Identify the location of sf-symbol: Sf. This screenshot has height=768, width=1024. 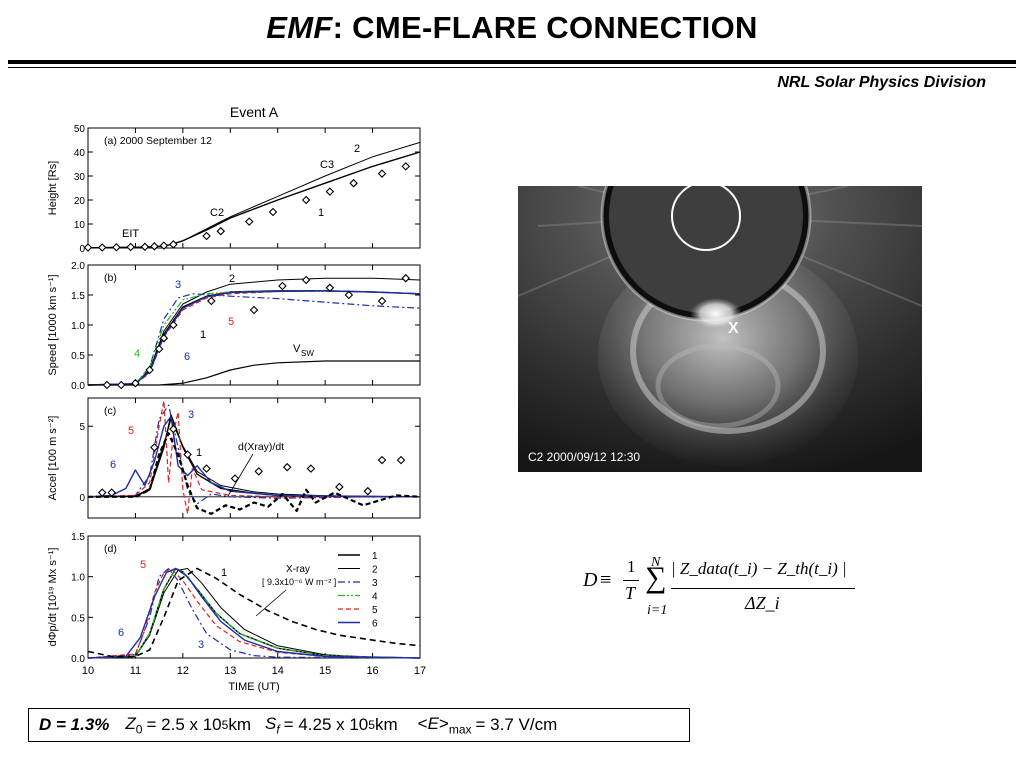
(272, 725).